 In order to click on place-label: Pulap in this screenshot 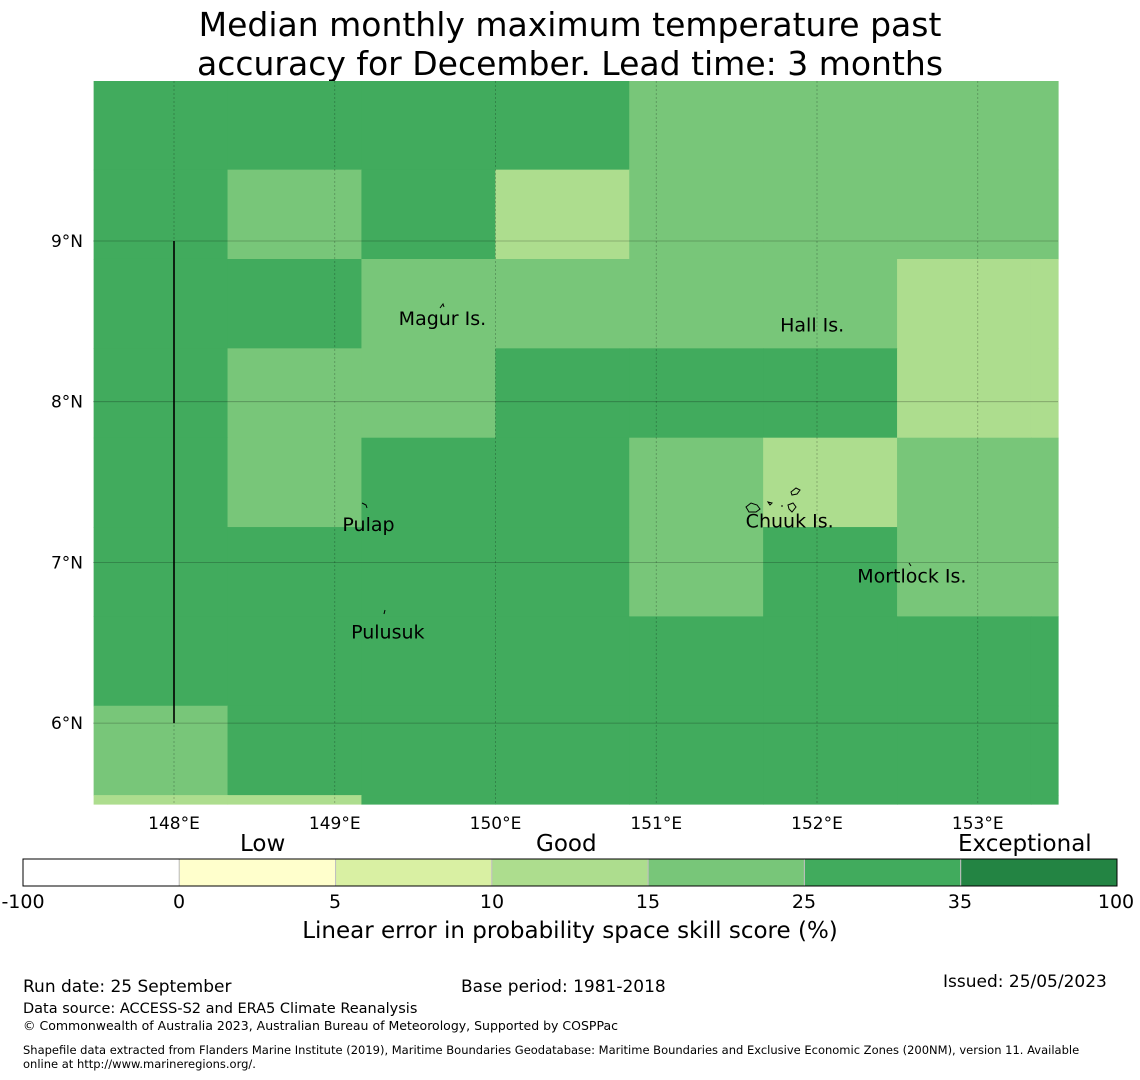, I will do `click(368, 525)`.